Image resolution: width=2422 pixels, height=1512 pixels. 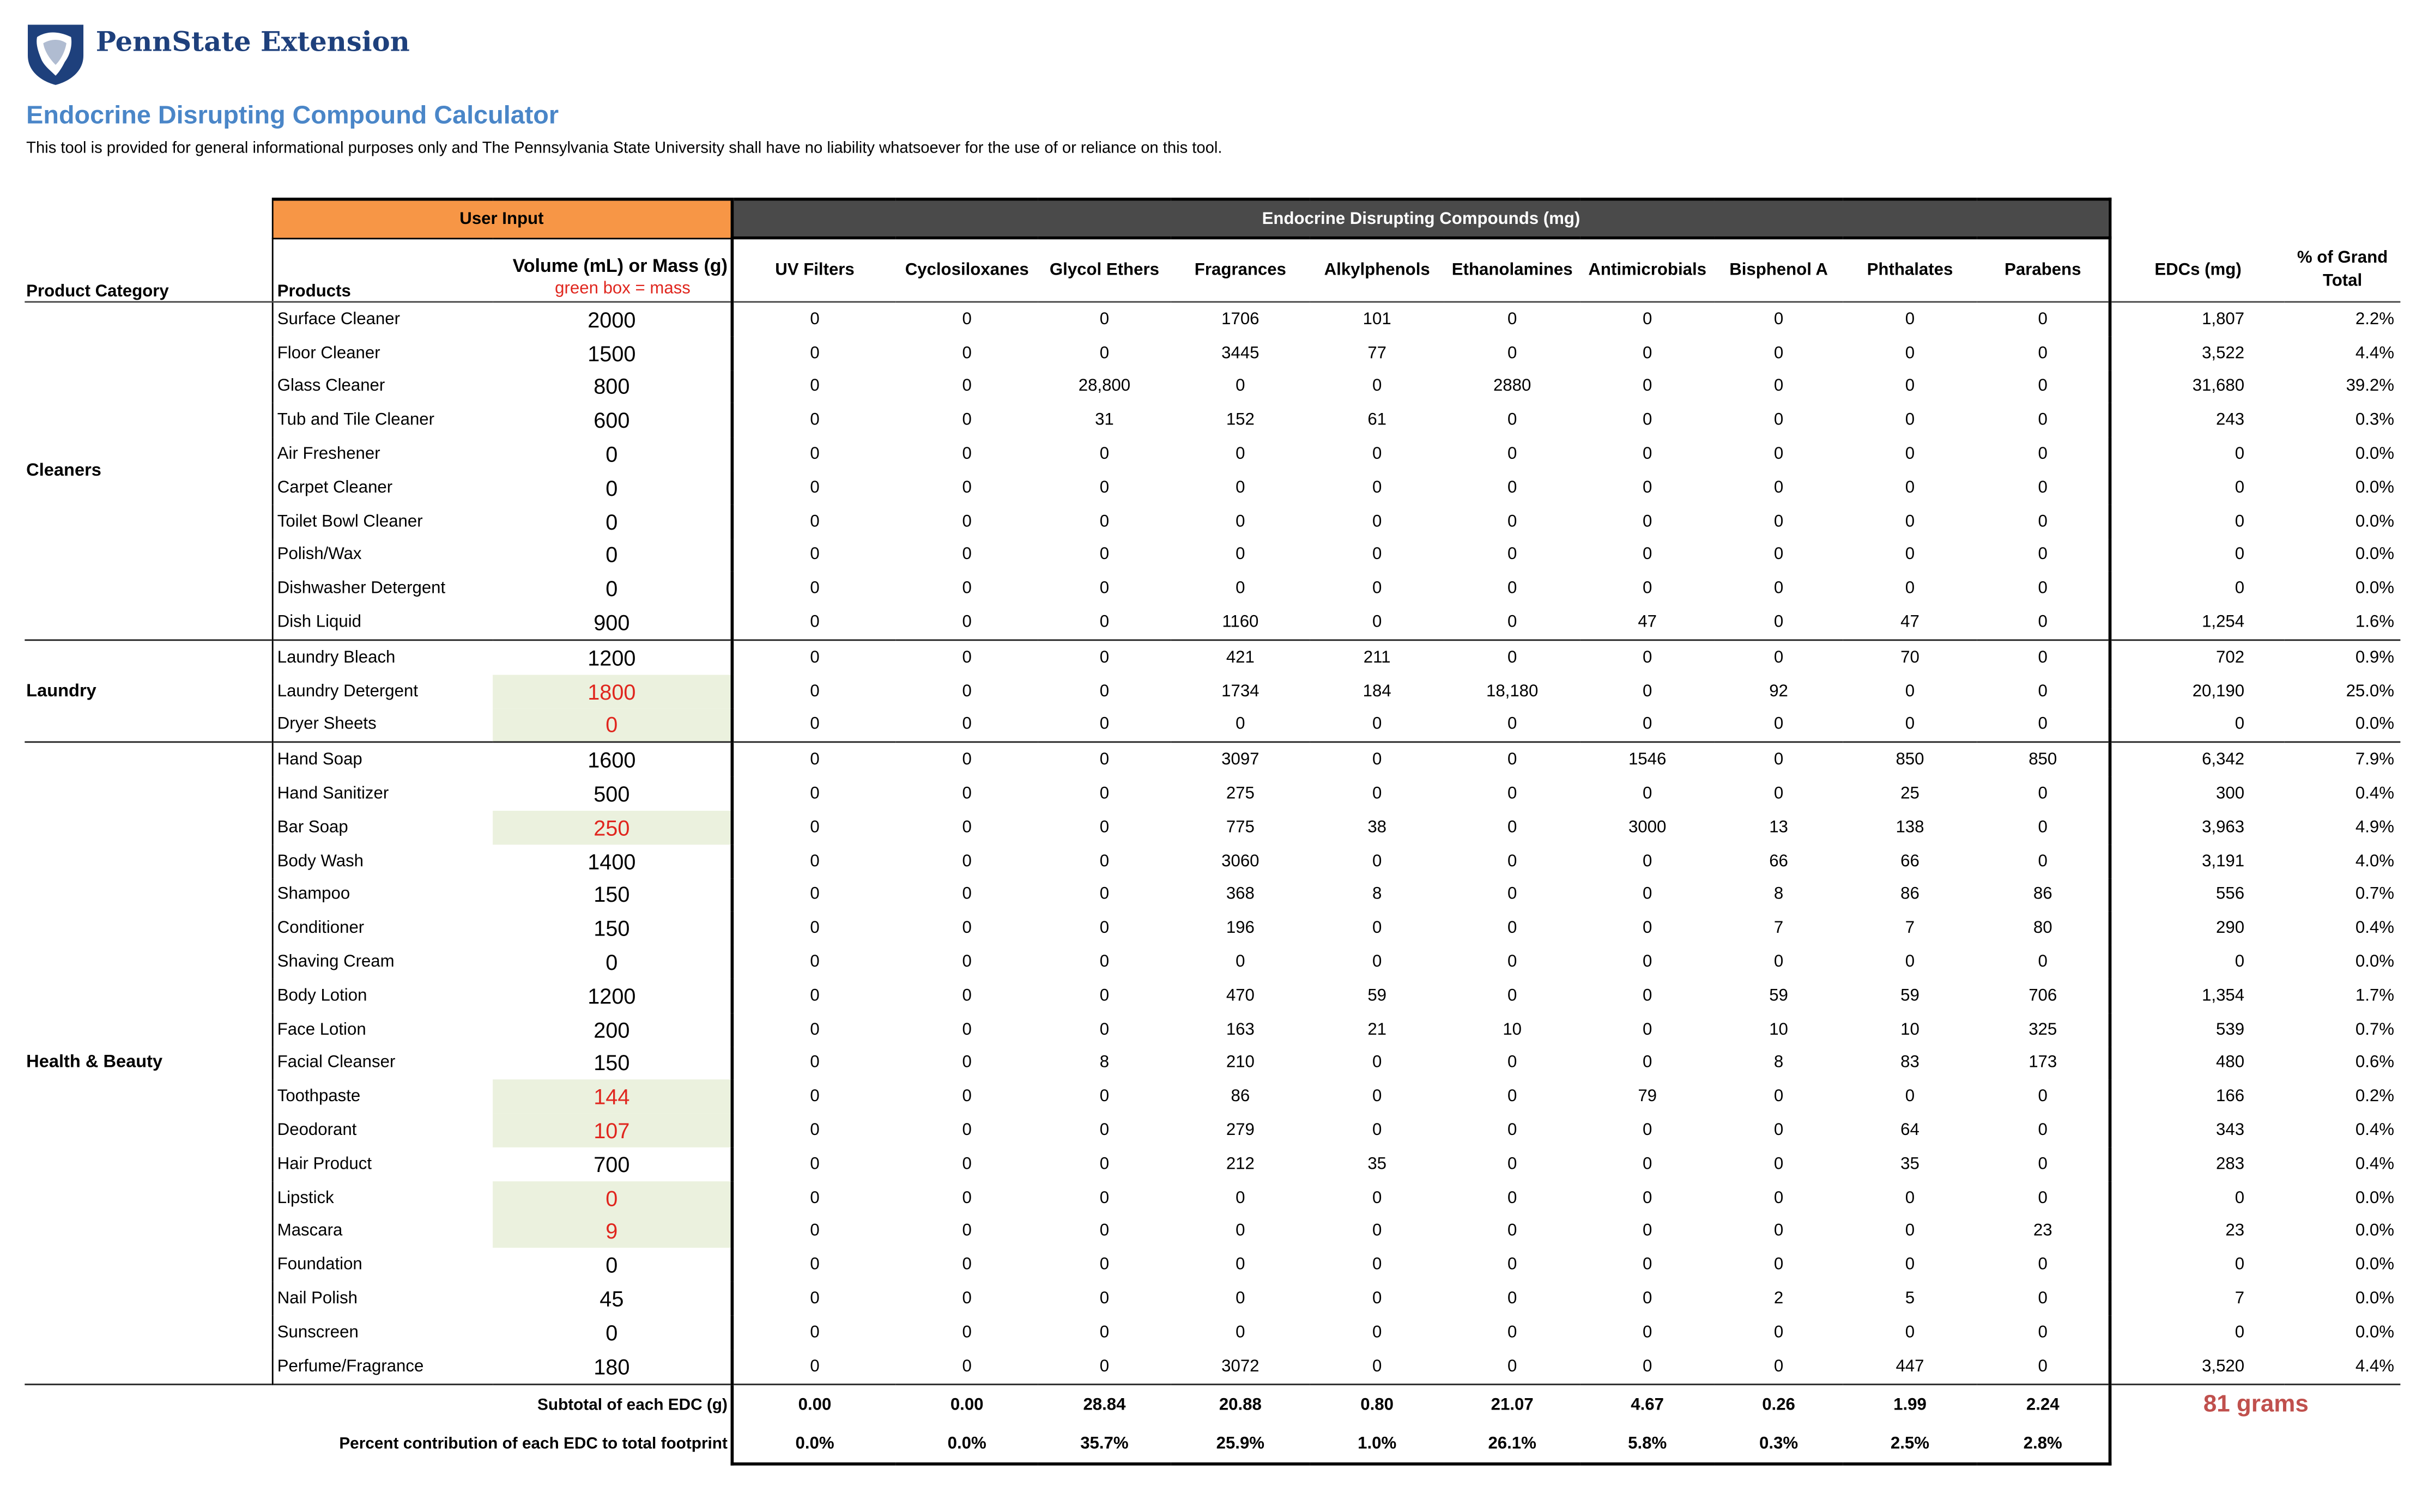 What do you see at coordinates (2230, 420) in the screenshot?
I see `edcs-cell: 243` at bounding box center [2230, 420].